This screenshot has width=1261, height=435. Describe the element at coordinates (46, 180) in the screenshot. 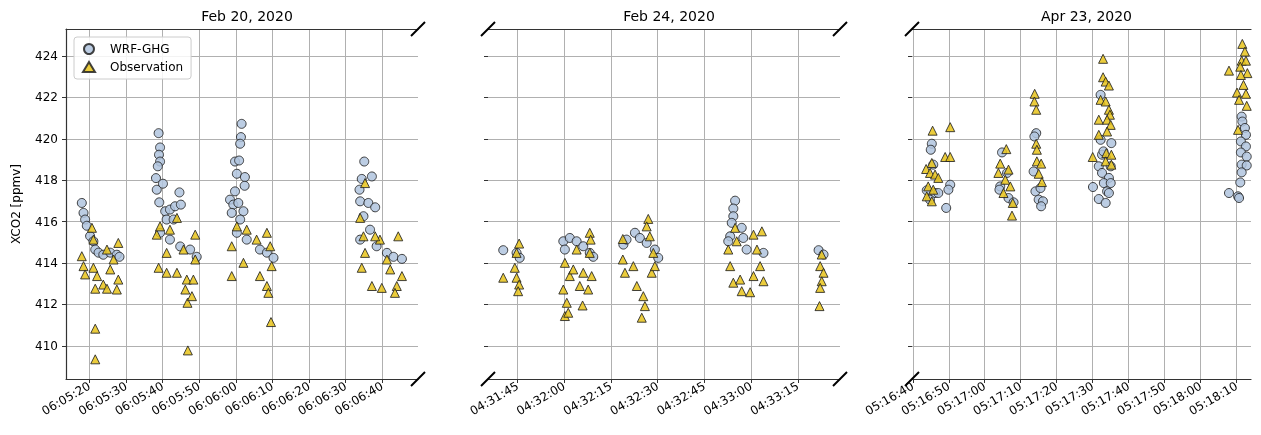

I see `y-tick-label: 418` at that location.